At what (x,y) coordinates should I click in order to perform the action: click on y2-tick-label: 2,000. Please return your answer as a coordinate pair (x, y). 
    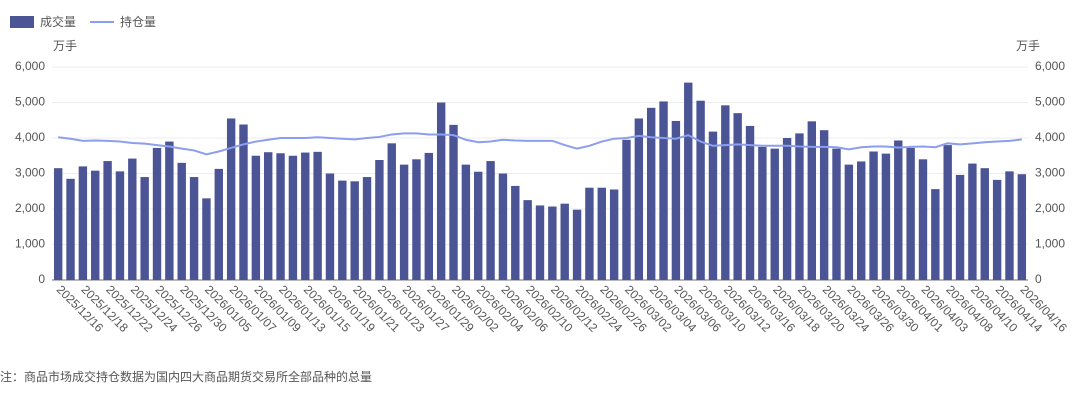
    Looking at the image, I should click on (1050, 208).